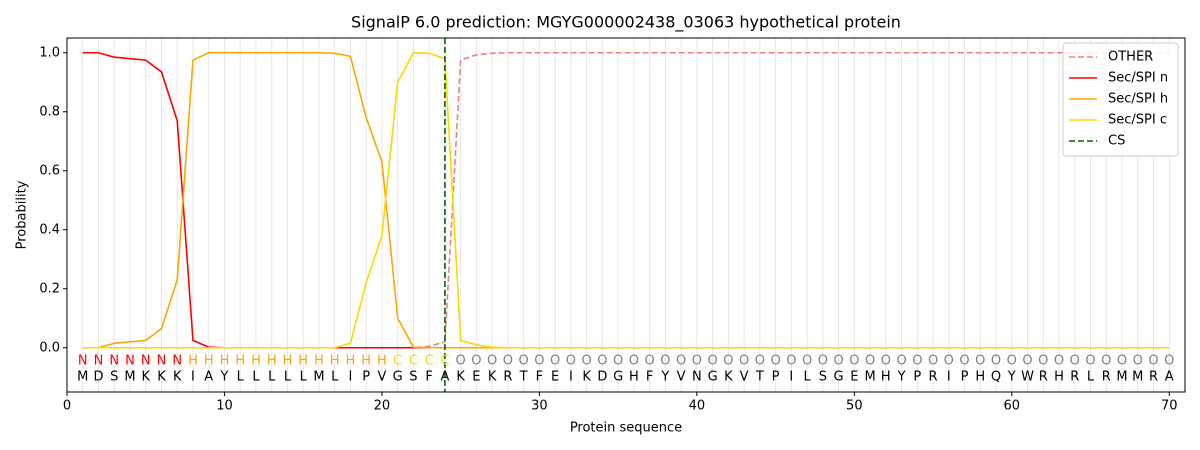 Image resolution: width=1200 pixels, height=450 pixels. Describe the element at coordinates (1138, 78) in the screenshot. I see `legend-label: Sec/SPI n` at that location.